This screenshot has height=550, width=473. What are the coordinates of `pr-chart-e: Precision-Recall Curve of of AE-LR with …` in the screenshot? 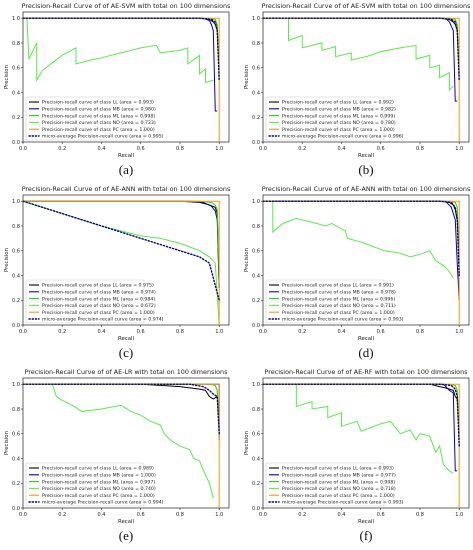 It's located at (116, 446).